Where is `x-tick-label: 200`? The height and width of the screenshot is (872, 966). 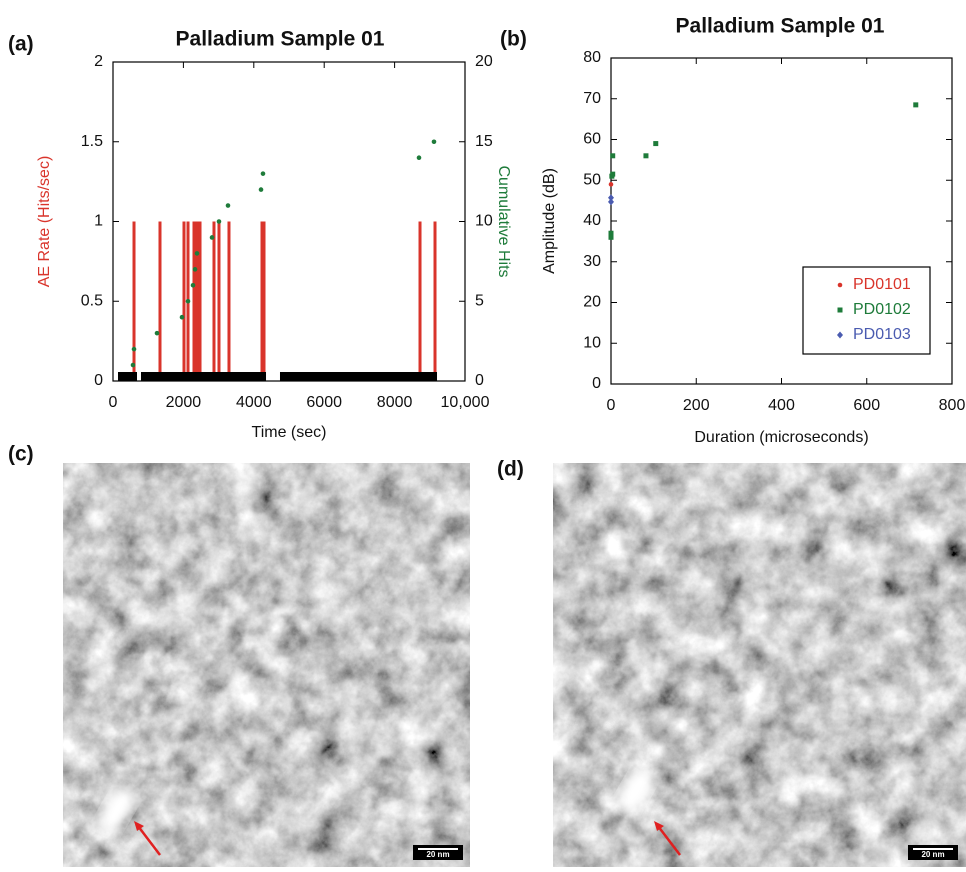
x-tick-label: 200 is located at coordinates (696, 405).